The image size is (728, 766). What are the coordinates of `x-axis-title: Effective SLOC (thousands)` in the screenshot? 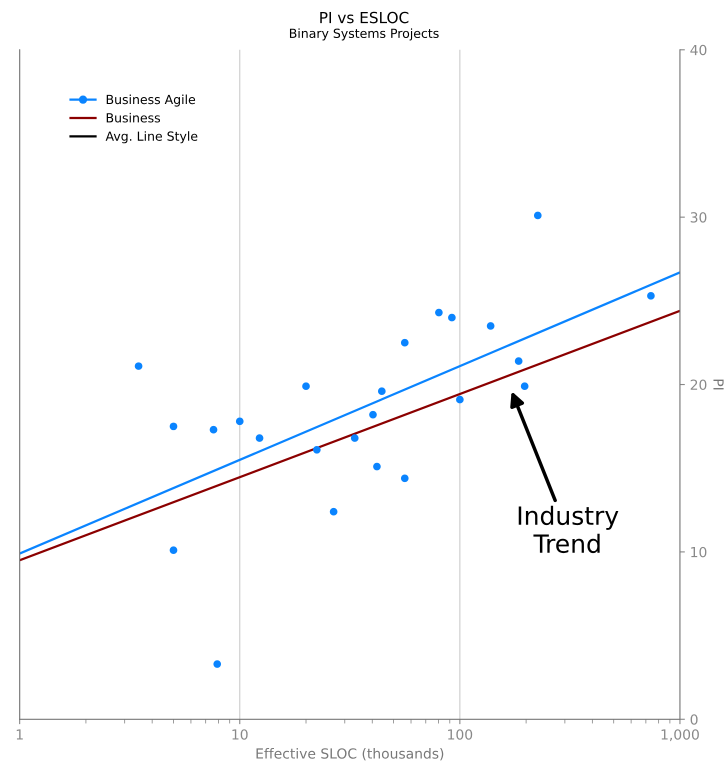 It's located at (350, 754).